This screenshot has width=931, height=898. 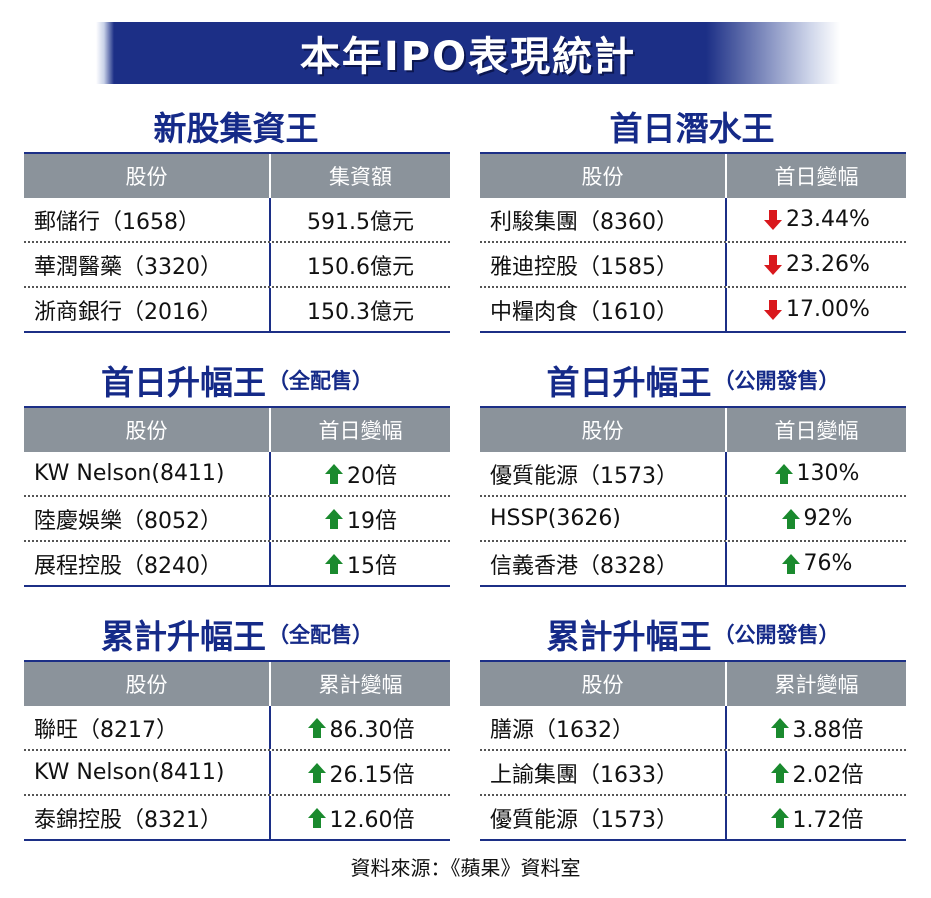 I want to click on value-cell: 591.5億元, so click(x=360, y=219).